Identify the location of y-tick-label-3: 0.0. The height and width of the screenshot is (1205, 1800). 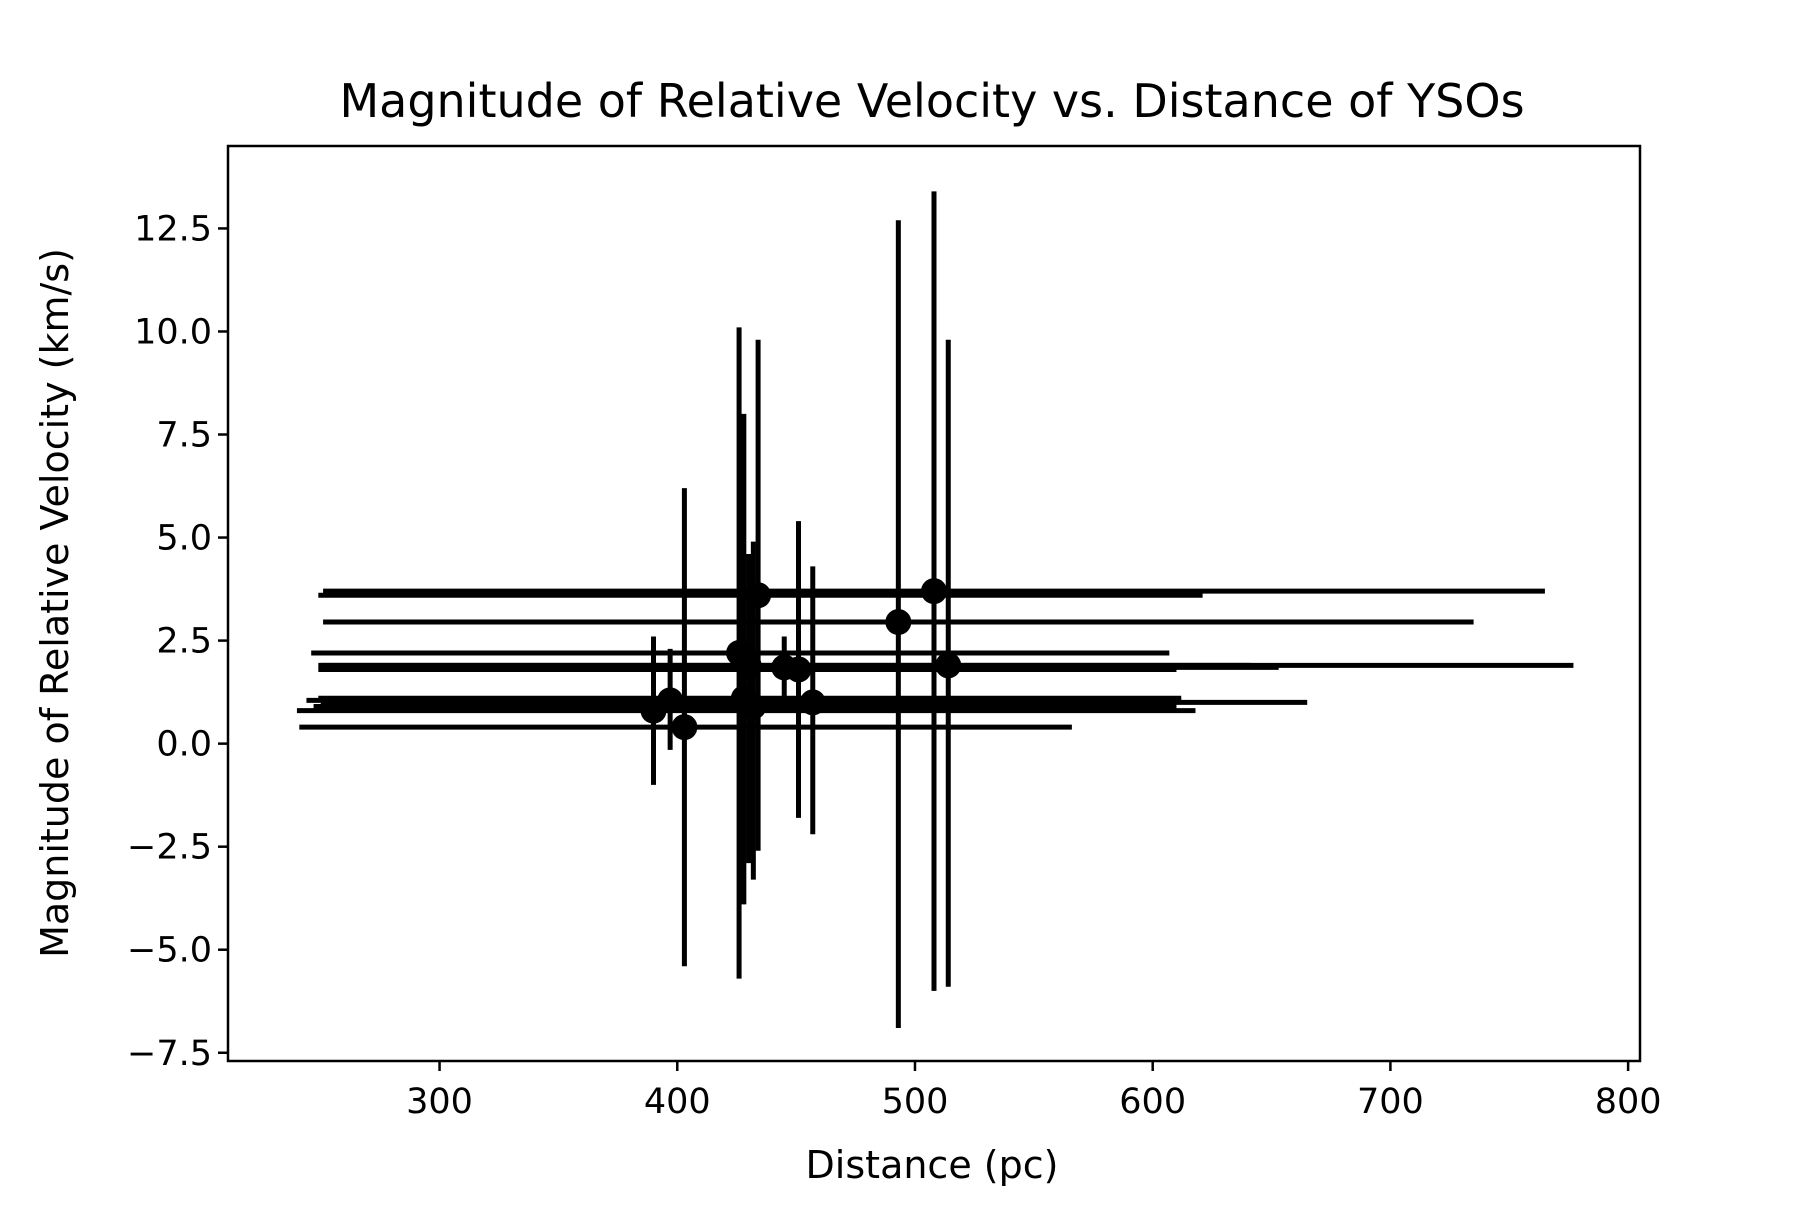
(184, 745).